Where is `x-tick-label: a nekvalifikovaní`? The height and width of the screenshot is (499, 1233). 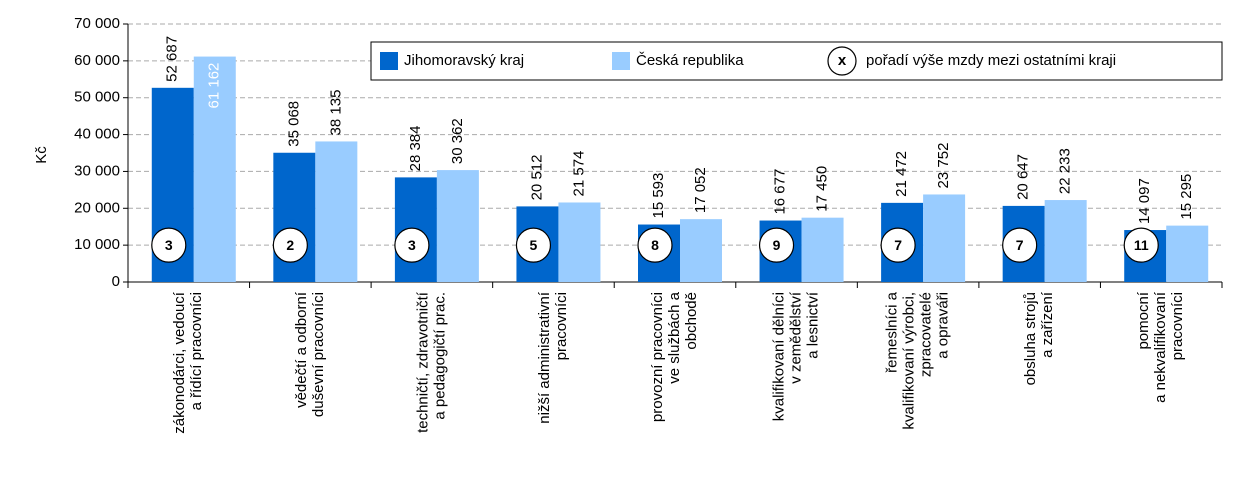 x-tick-label: a nekvalifikovaní is located at coordinates (1160, 347).